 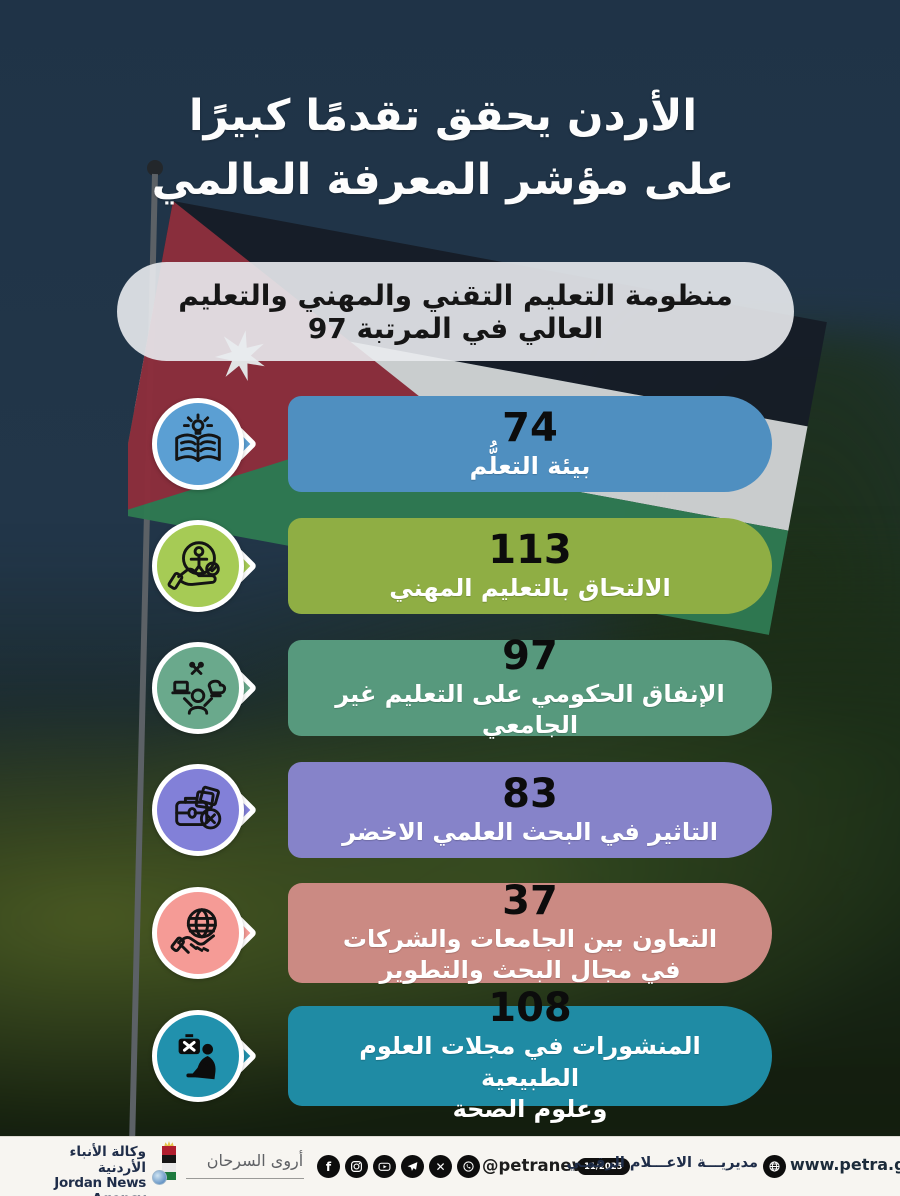 I want to click on agency-name-arabic: وكالة الأنباء الأردنية, so click(x=108, y=1160).